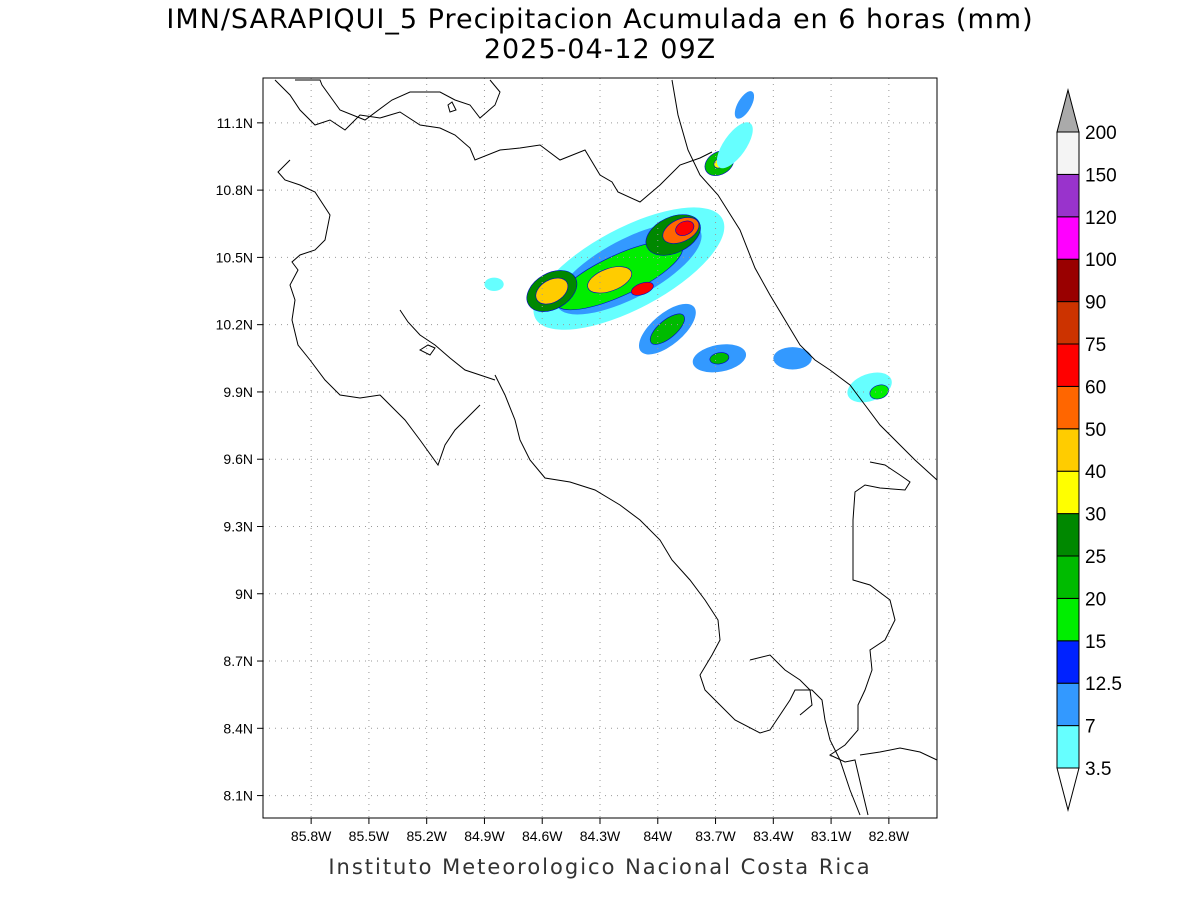 Image resolution: width=1200 pixels, height=900 pixels. Describe the element at coordinates (238, 728) in the screenshot. I see `lat-tick-label: 8.4N` at that location.